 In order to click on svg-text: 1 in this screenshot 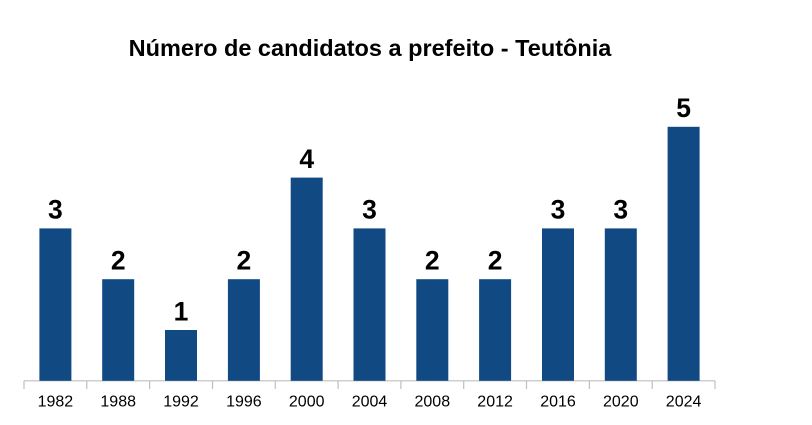, I will do `click(181, 311)`.